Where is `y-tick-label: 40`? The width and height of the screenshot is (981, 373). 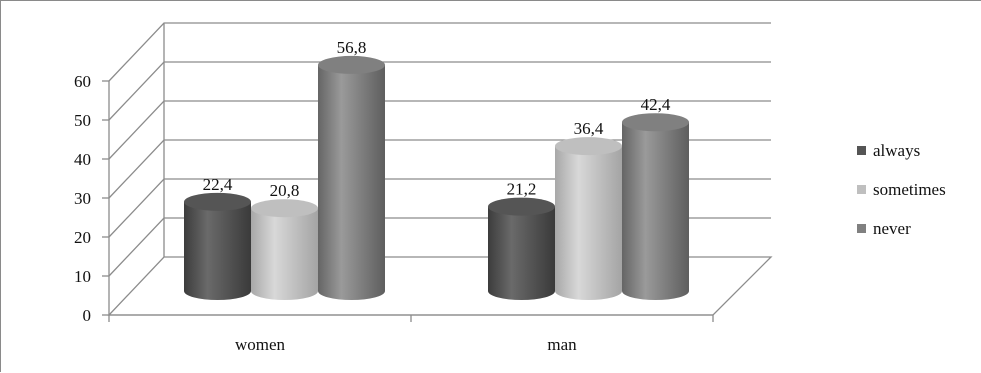 y-tick-label: 40 is located at coordinates (82, 159).